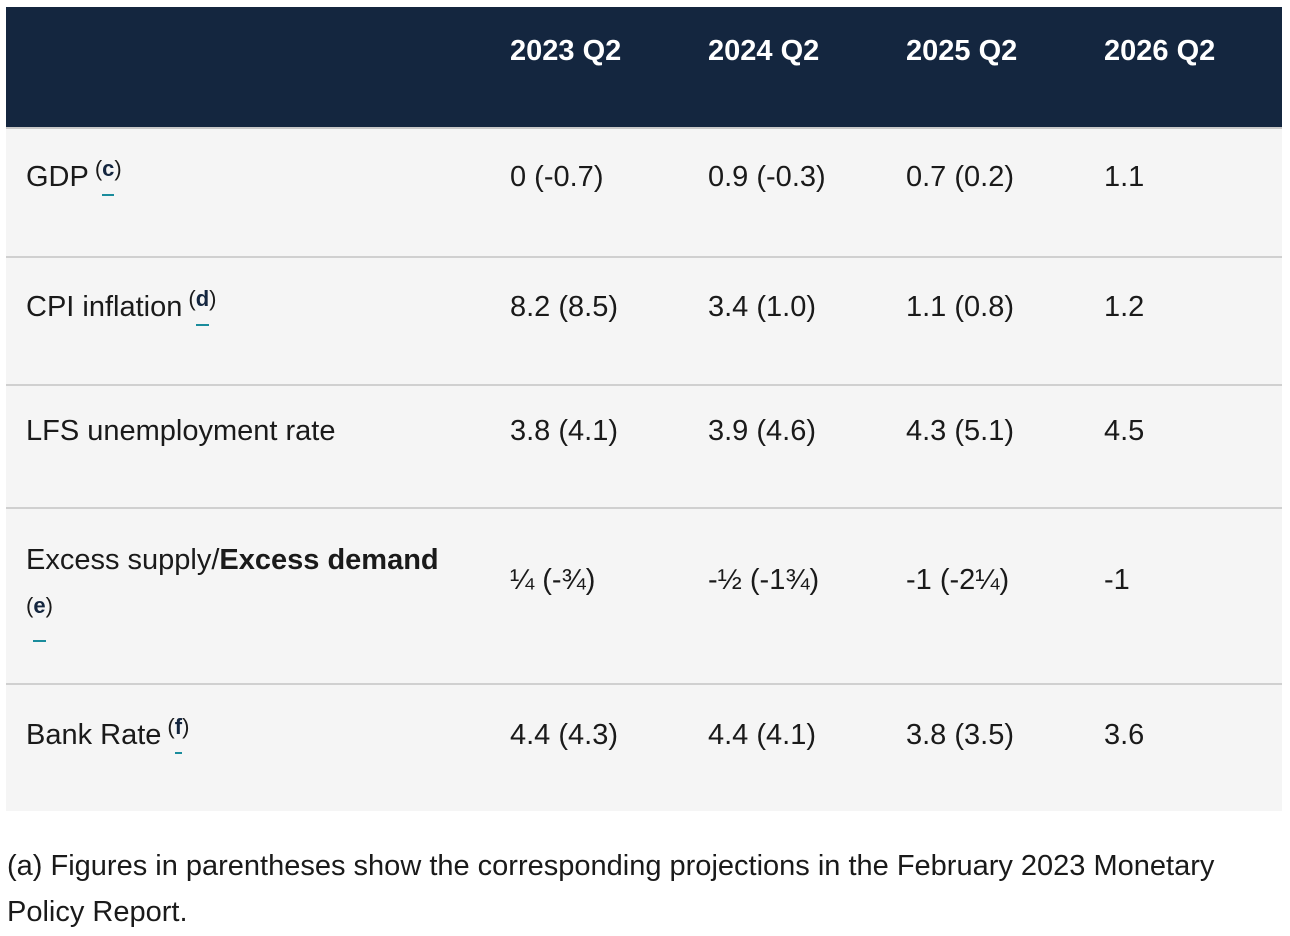 The image size is (1290, 936). What do you see at coordinates (644, 192) in the screenshot?
I see `table-row-gdp: GDP (c) 0 (-0.7) 0.9 (-0.3) 0.7 (0.2) 1.1` at bounding box center [644, 192].